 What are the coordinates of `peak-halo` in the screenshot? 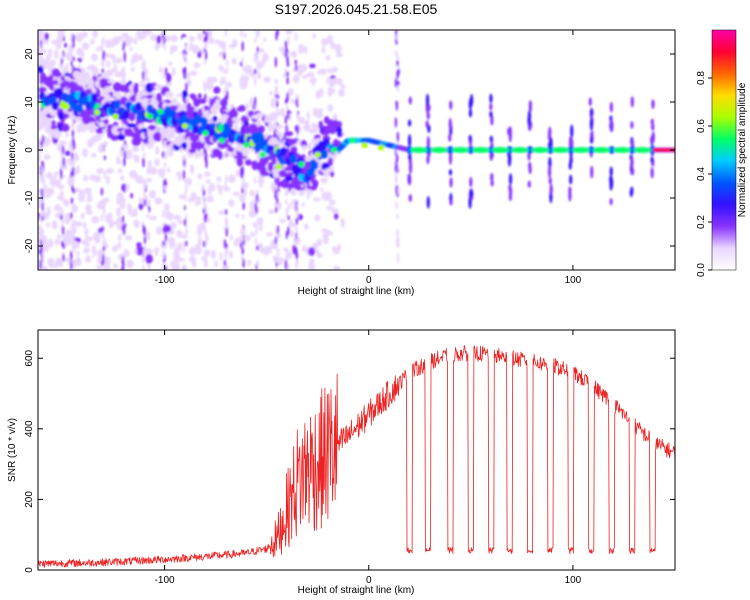 It's located at (439, 150).